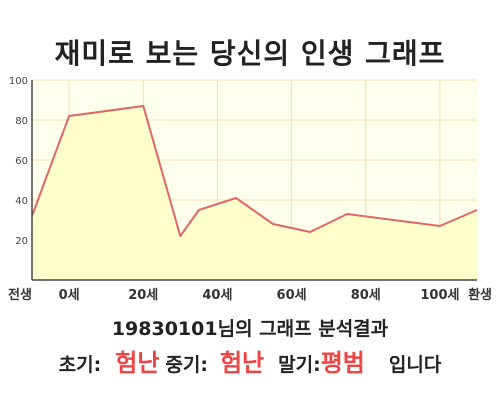  What do you see at coordinates (21, 201) in the screenshot?
I see `y-tick-label: 40` at bounding box center [21, 201].